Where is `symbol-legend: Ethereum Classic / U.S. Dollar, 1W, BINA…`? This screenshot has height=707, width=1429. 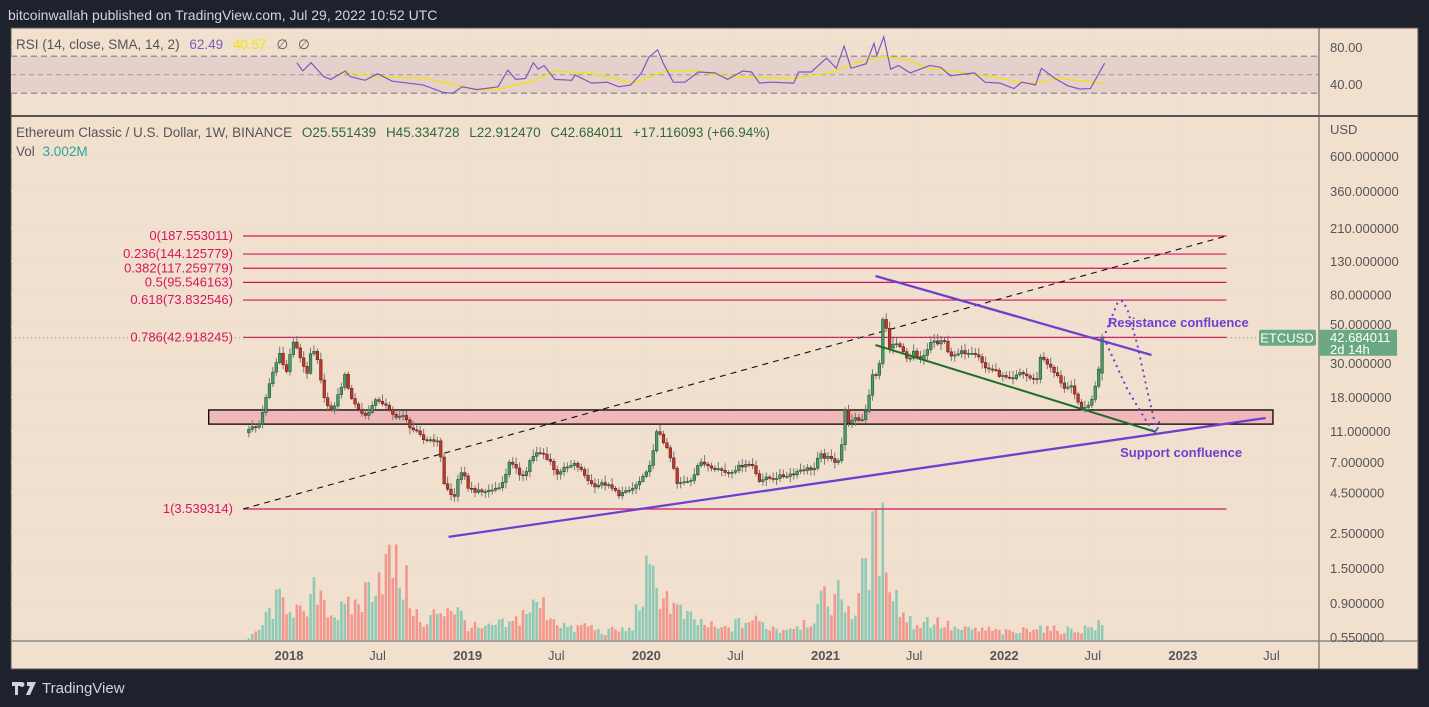
symbol-legend: Ethereum Classic / U.S. Dollar, 1W, BINA… is located at coordinates (393, 132).